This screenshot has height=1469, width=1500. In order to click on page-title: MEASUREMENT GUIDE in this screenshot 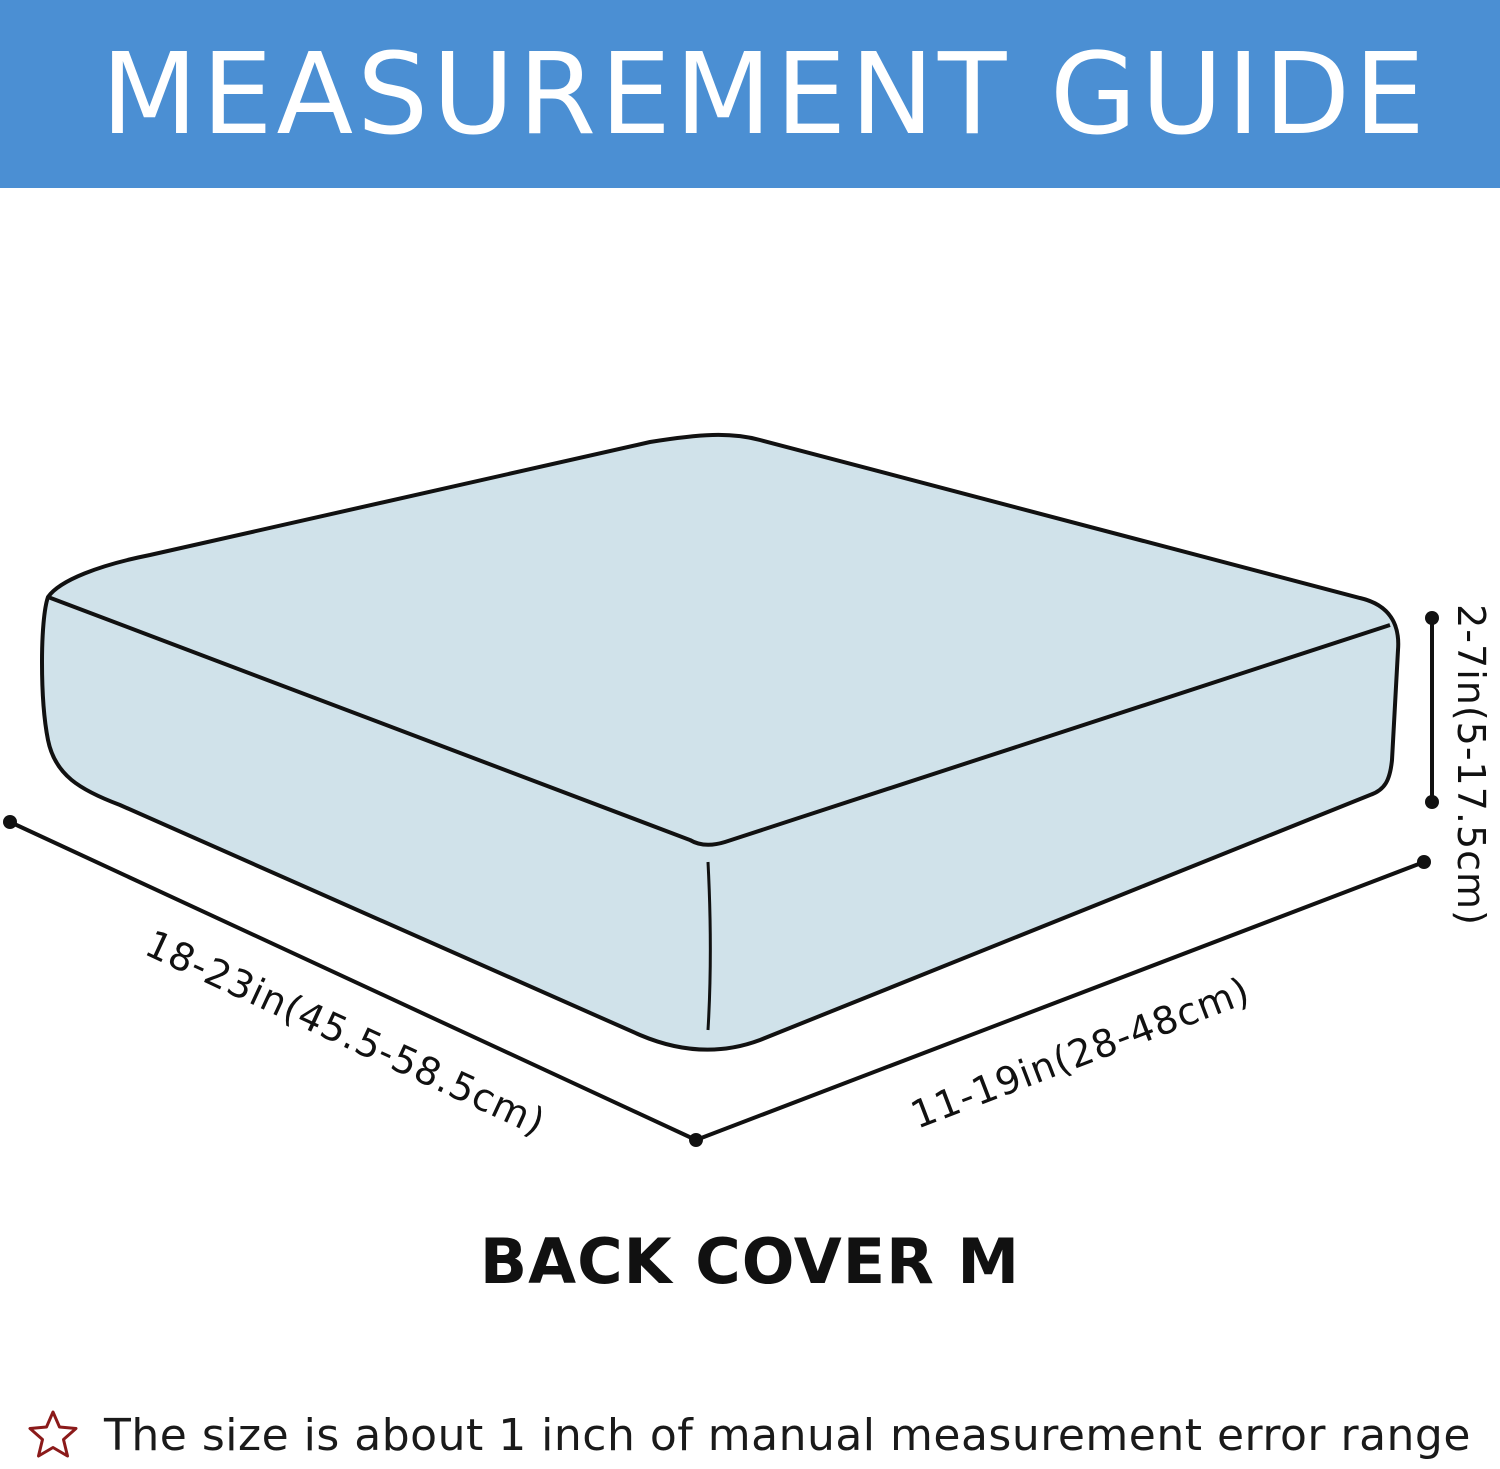, I will do `click(765, 95)`.